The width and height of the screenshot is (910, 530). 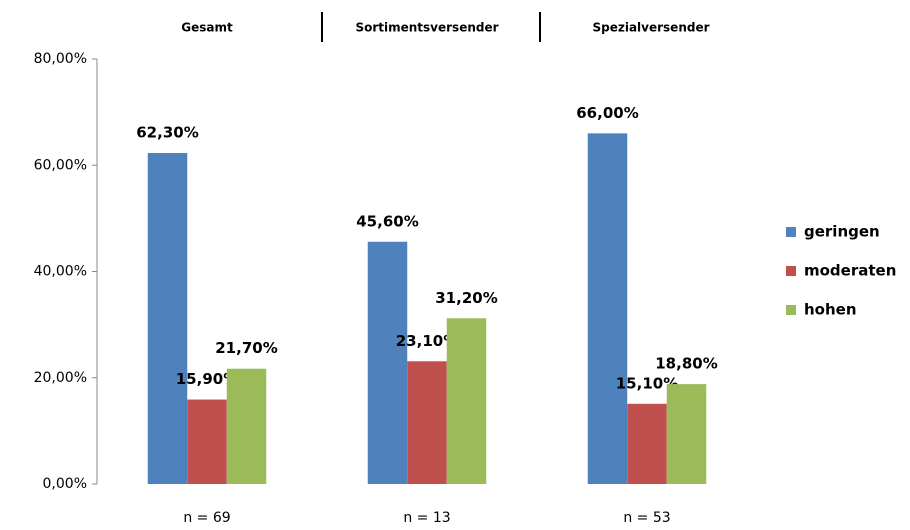 I want to click on y-tick-label: 20,00%, so click(x=60, y=378).